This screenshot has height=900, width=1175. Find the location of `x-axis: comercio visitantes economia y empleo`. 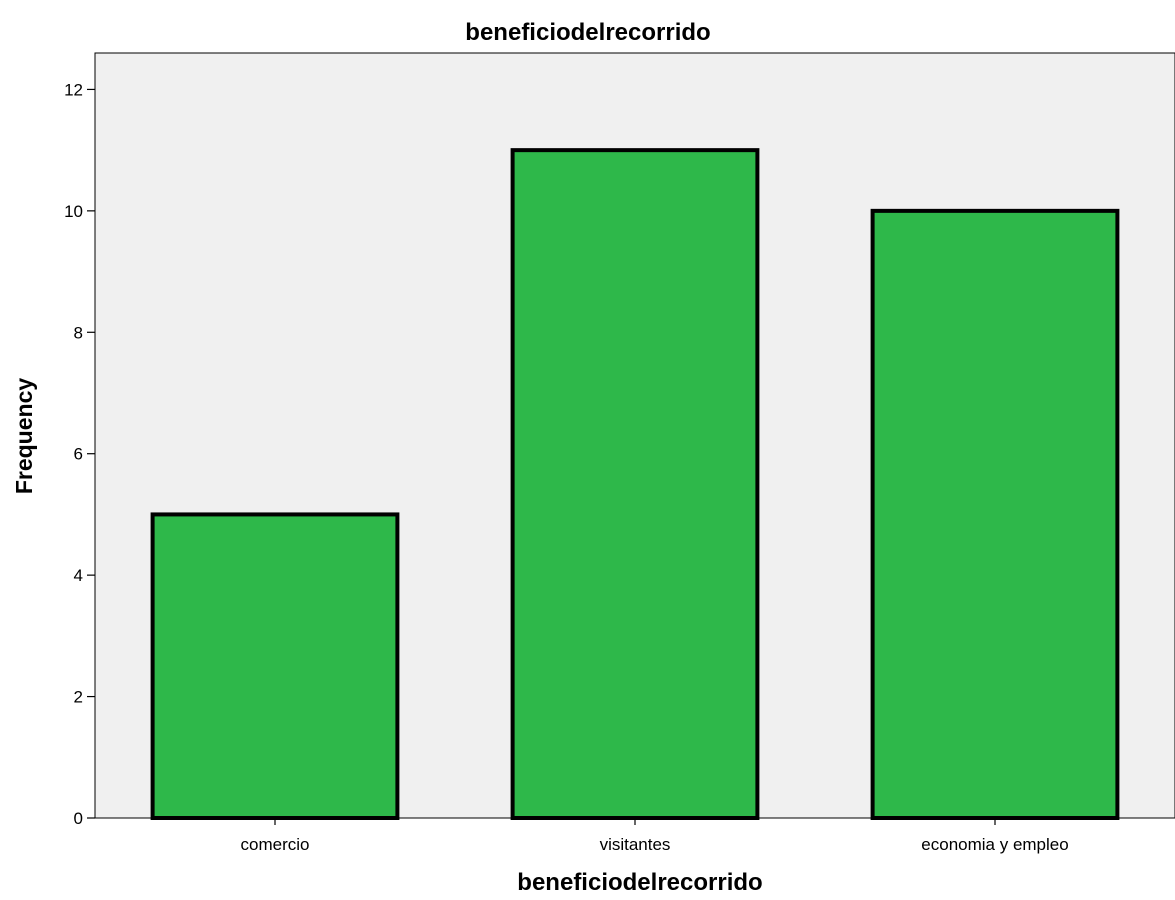

x-axis: comercio visitantes economia y empleo is located at coordinates (655, 836).